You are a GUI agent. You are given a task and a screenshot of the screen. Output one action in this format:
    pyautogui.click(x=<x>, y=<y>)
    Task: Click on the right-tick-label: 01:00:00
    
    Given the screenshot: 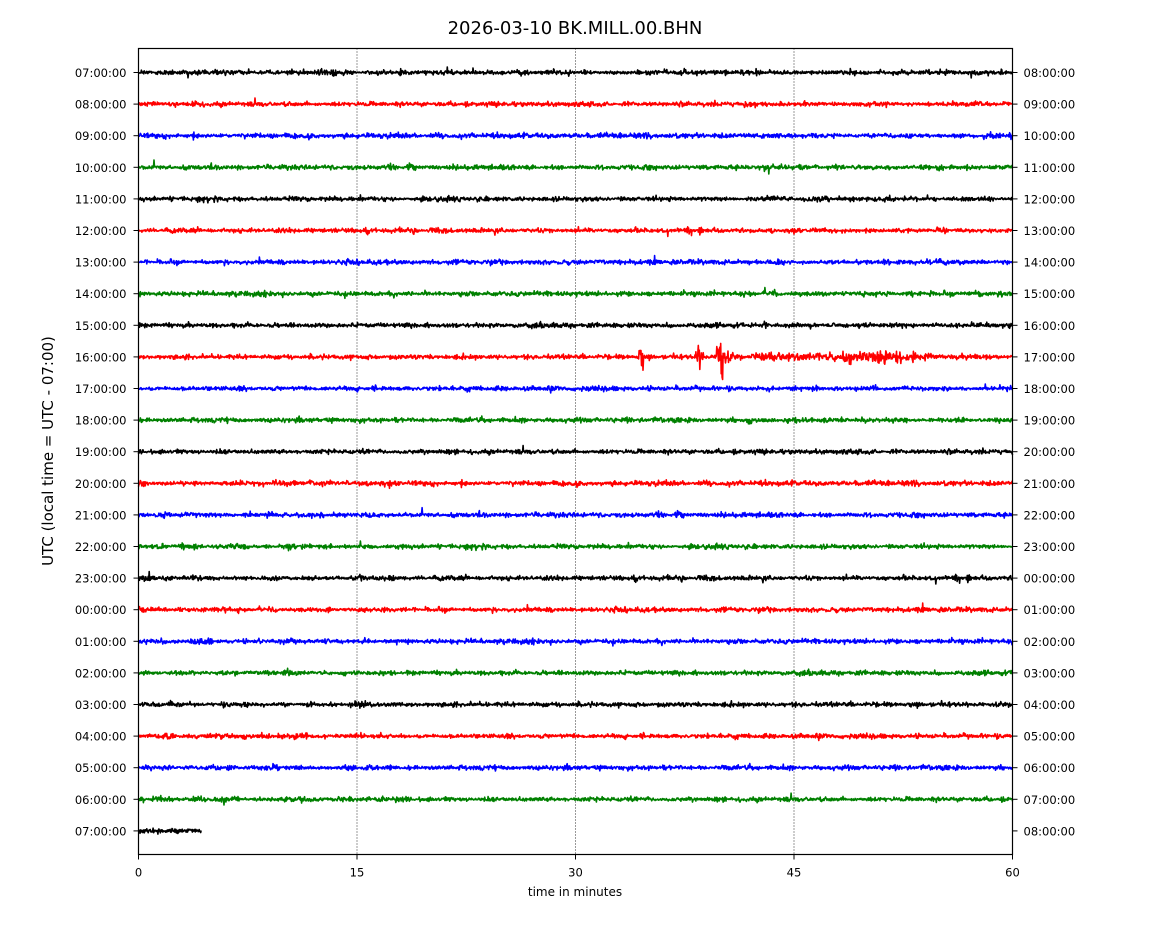 What is the action you would take?
    pyautogui.click(x=1050, y=610)
    